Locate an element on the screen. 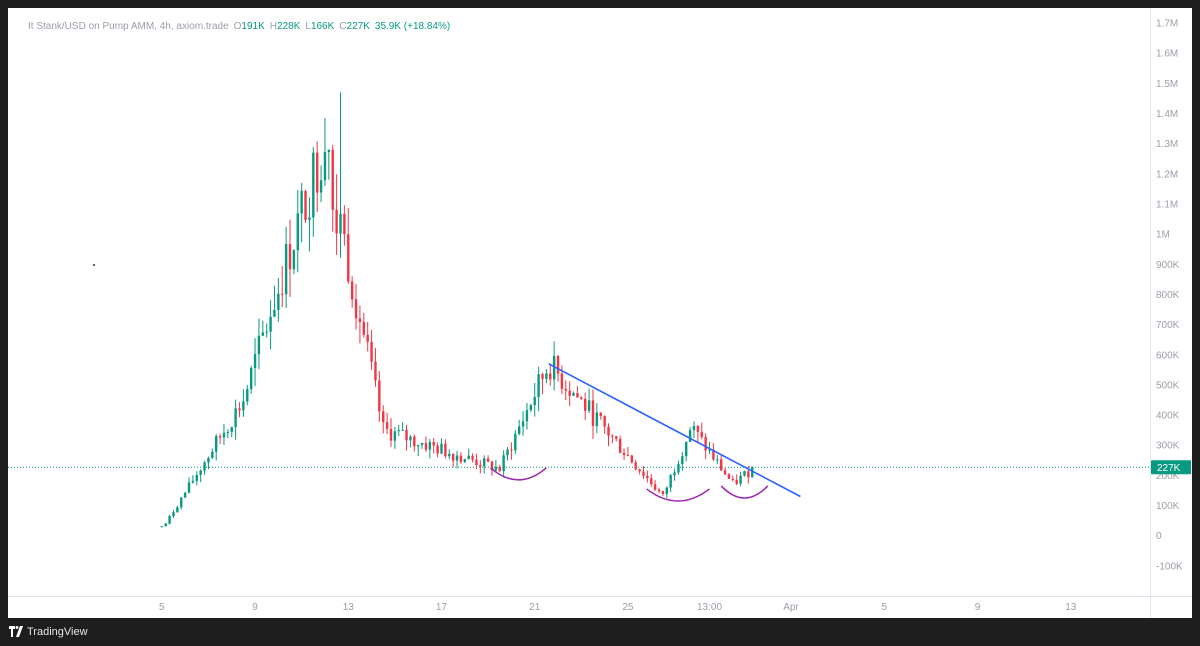 This screenshot has height=646, width=1200. y-tick-label: 1.2M is located at coordinates (1167, 174).